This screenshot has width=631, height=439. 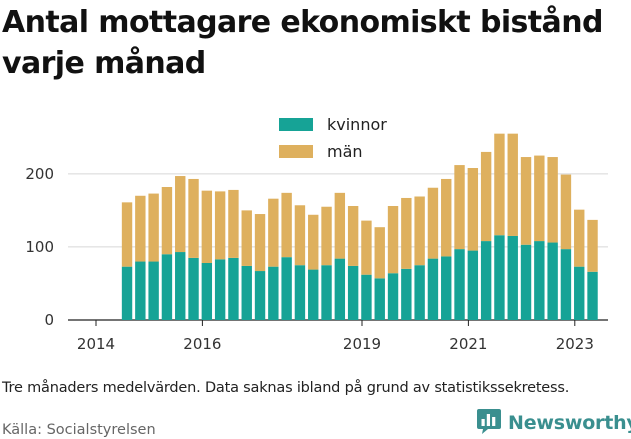 I want to click on legend-label: män, so click(x=345, y=151).